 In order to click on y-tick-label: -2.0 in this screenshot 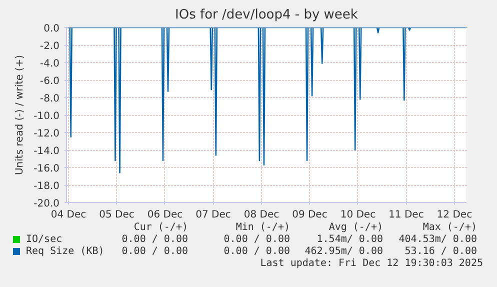, I will do `click(50, 46)`.